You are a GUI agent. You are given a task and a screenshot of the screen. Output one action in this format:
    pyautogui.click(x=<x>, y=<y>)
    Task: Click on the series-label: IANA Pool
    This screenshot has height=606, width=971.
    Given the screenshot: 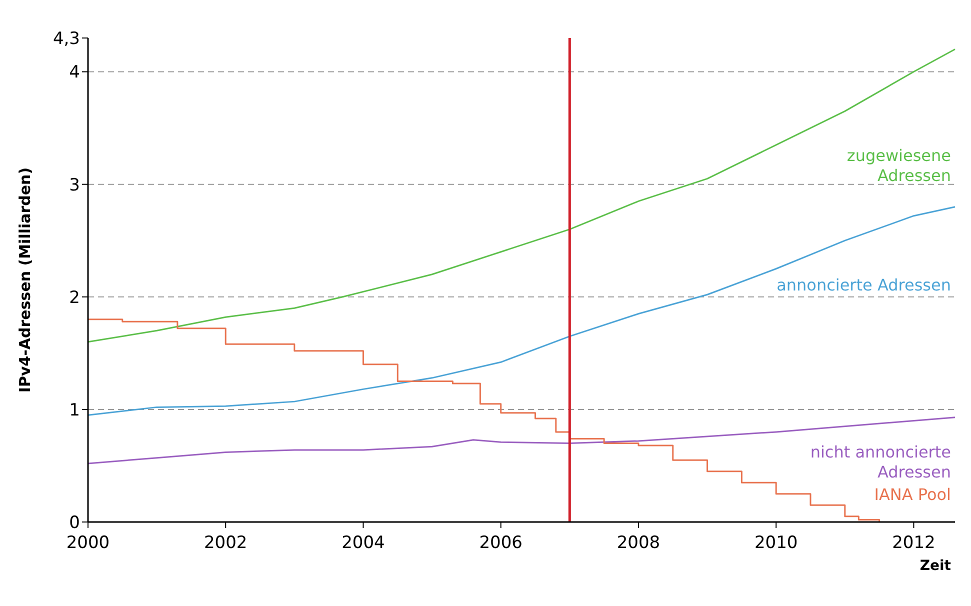 What is the action you would take?
    pyautogui.click(x=912, y=494)
    